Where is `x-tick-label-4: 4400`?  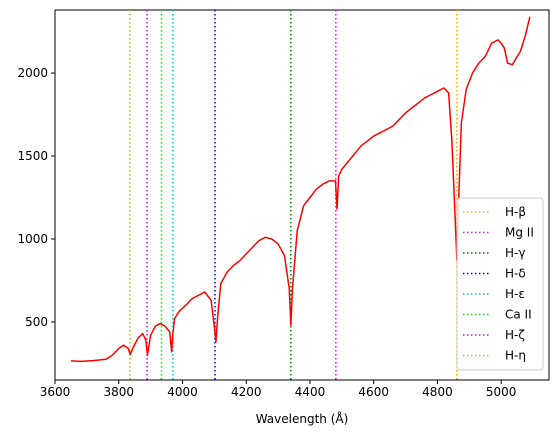
x-tick-label-4: 4400 is located at coordinates (310, 392).